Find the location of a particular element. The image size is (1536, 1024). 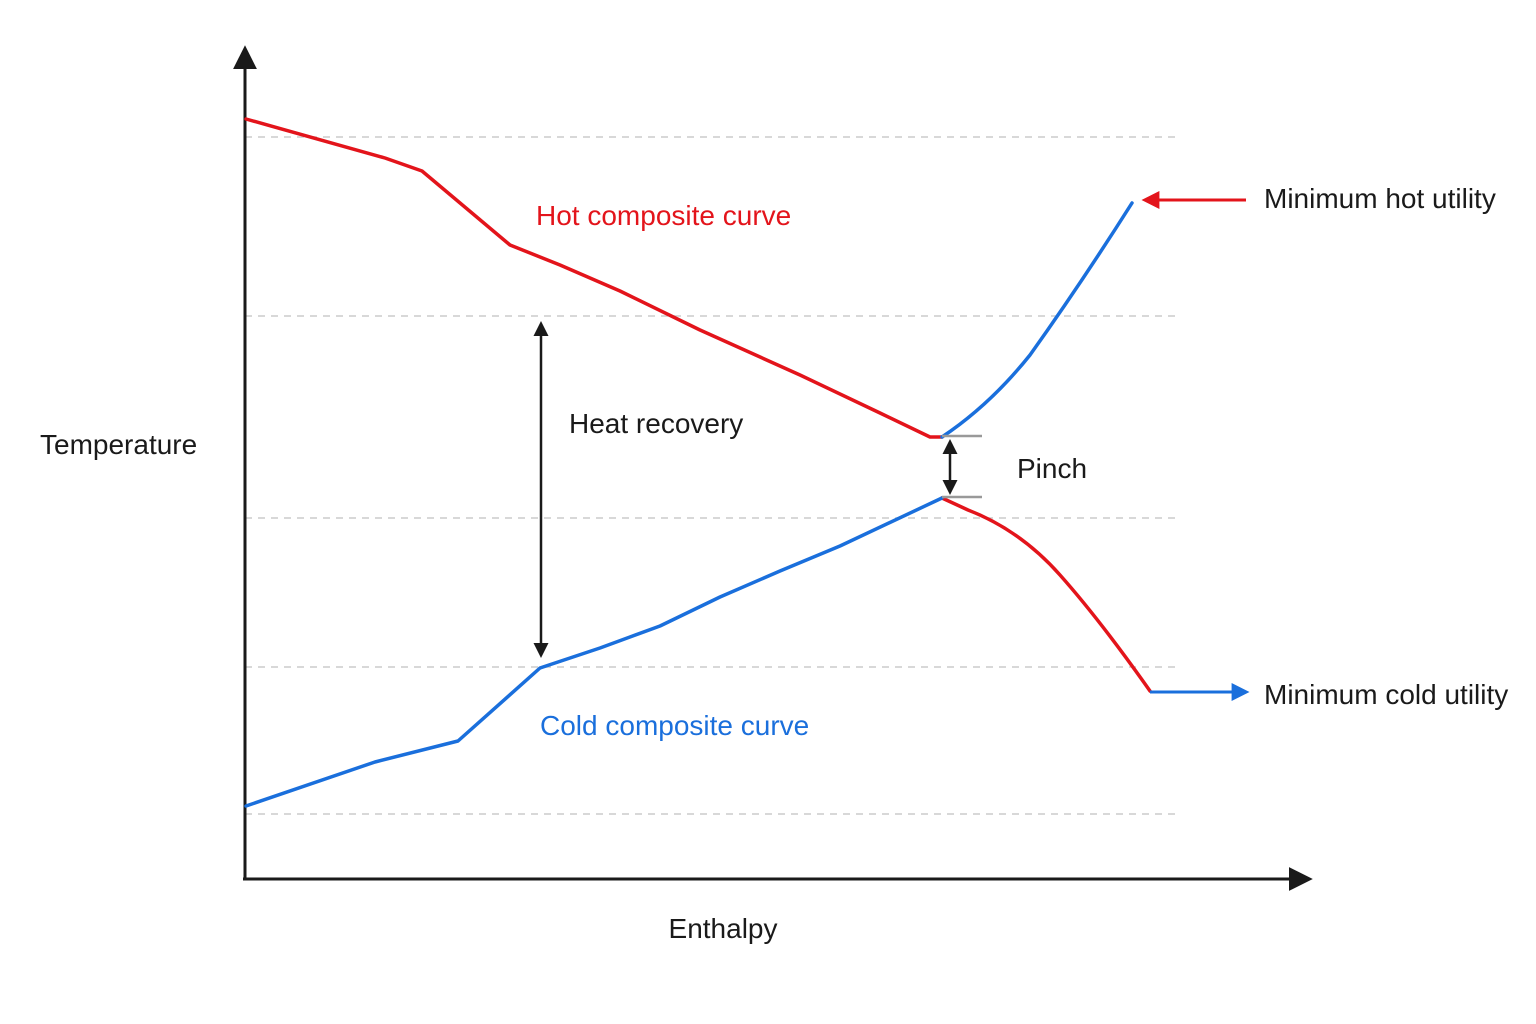

cold-composite-curve-tail is located at coordinates (1037, 320).